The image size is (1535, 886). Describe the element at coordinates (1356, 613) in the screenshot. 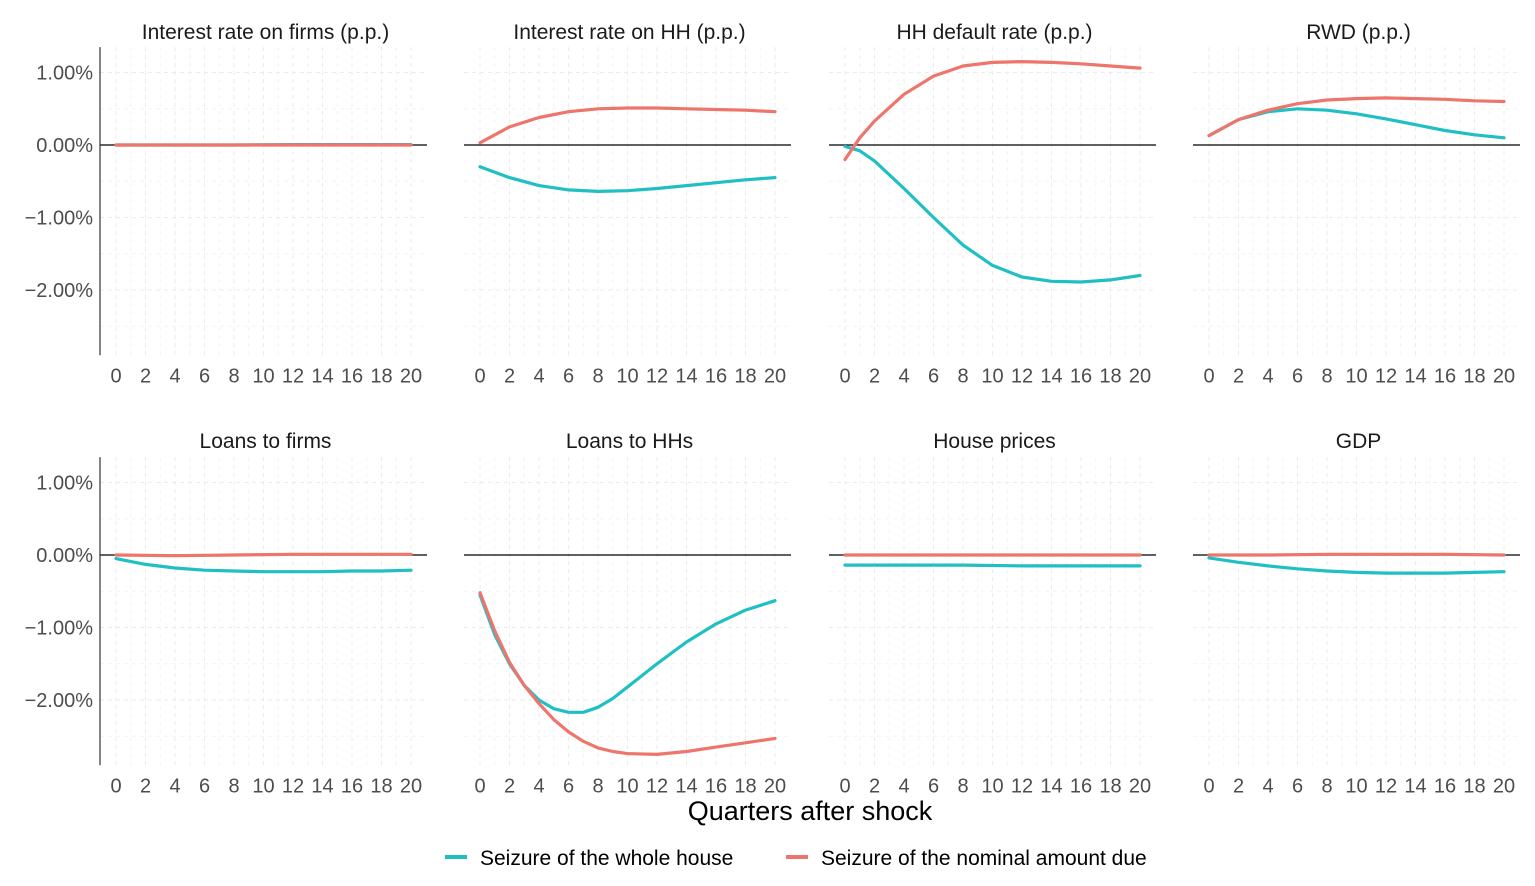

I see `panel-8: GDP 0 2 4 6 8 10 12 14 16 18 20` at that location.